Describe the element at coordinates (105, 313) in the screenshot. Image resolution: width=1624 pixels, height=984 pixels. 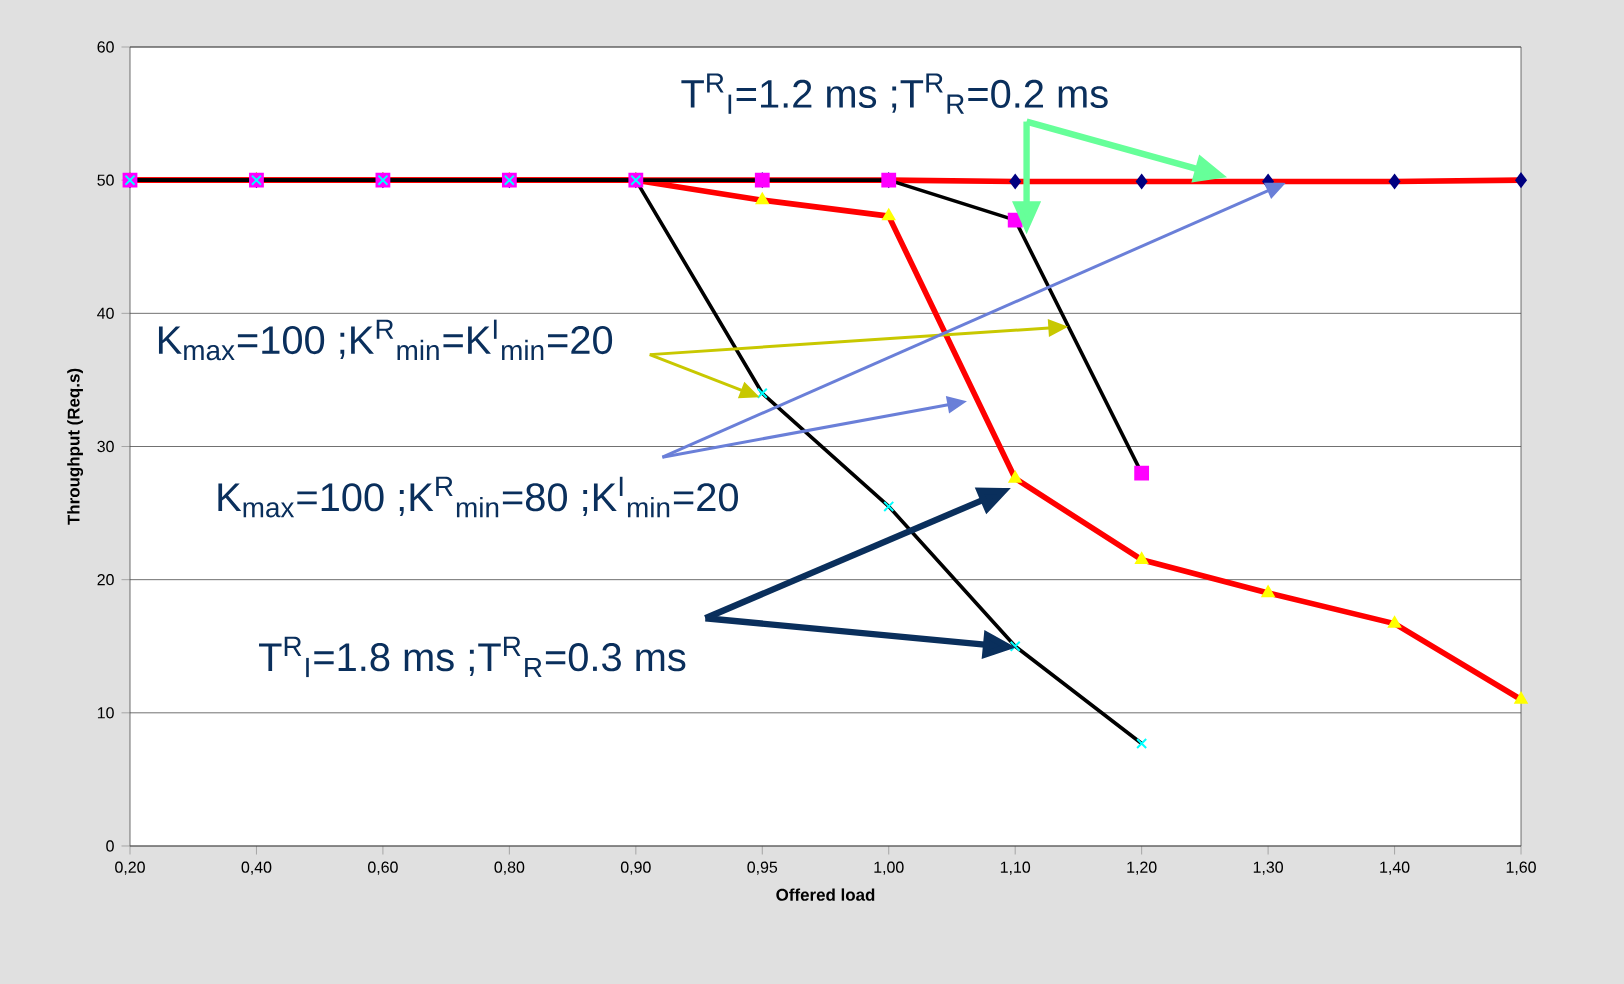
I see `y-tick-label: 40` at that location.